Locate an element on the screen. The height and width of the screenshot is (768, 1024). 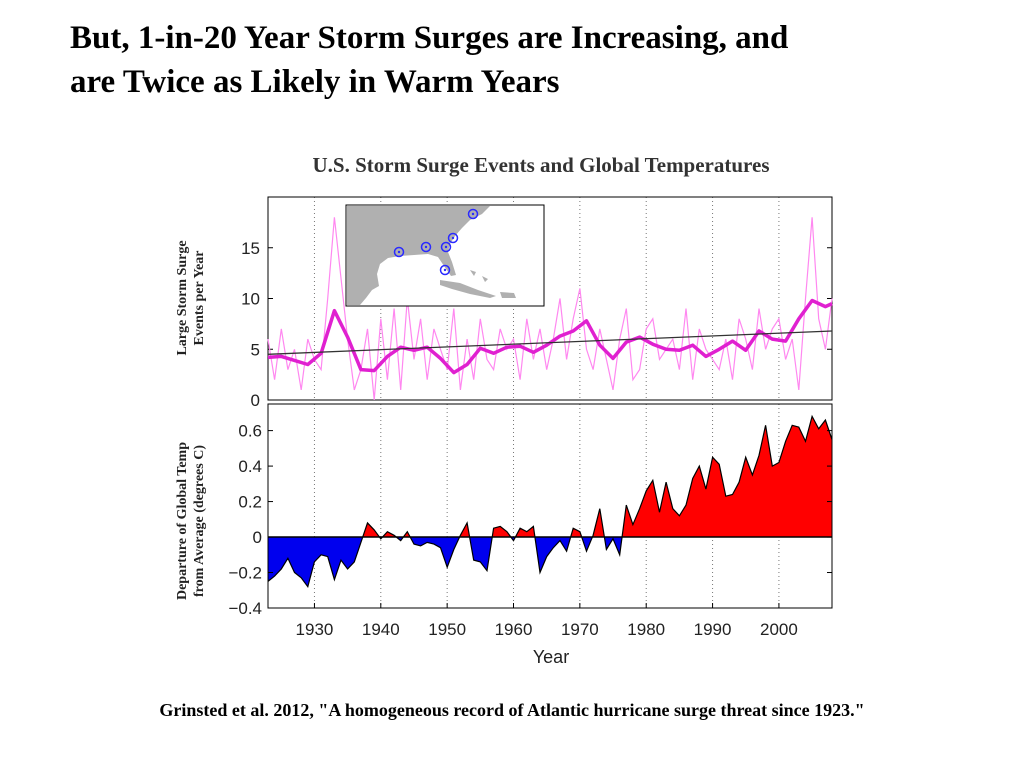
surge-ylabel-line-1: Large Storm Surge is located at coordinates (182, 297).